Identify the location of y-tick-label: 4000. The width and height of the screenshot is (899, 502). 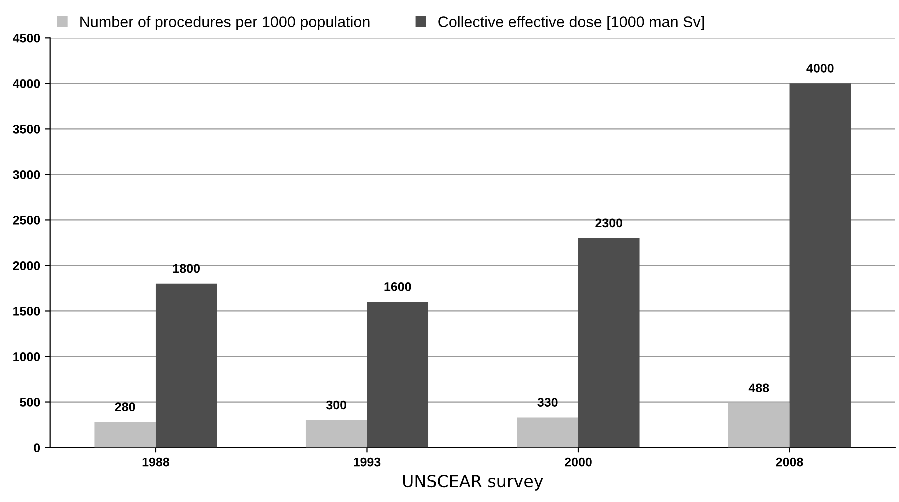
(26, 83).